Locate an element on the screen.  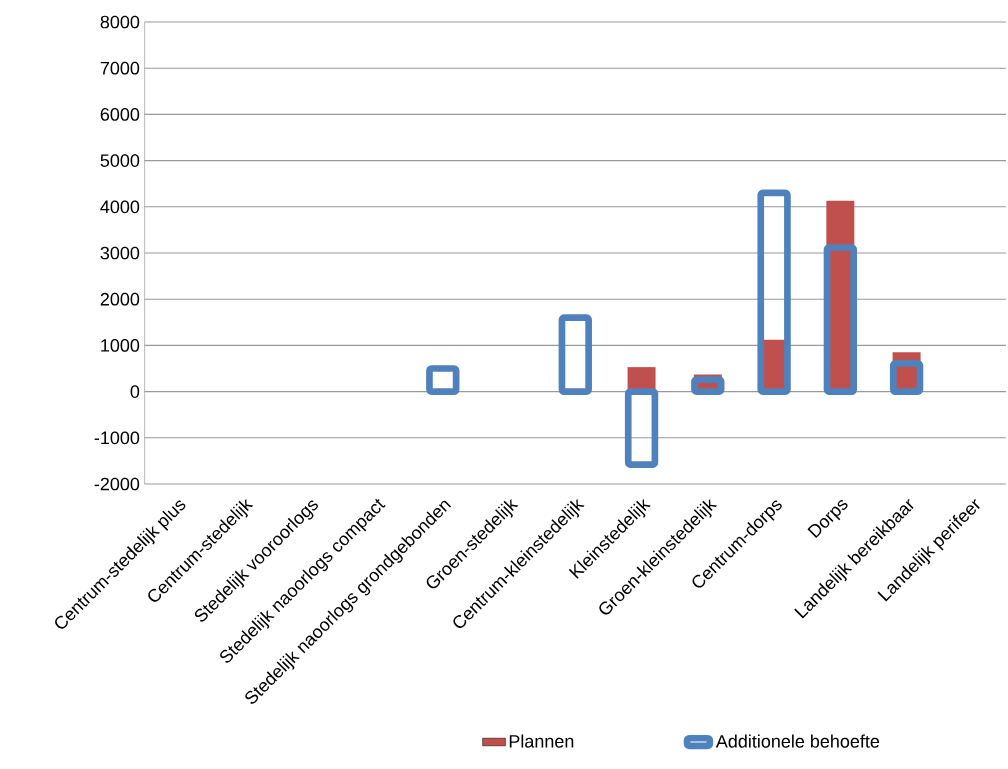
y-tick-label: 3000 is located at coordinates (120, 253).